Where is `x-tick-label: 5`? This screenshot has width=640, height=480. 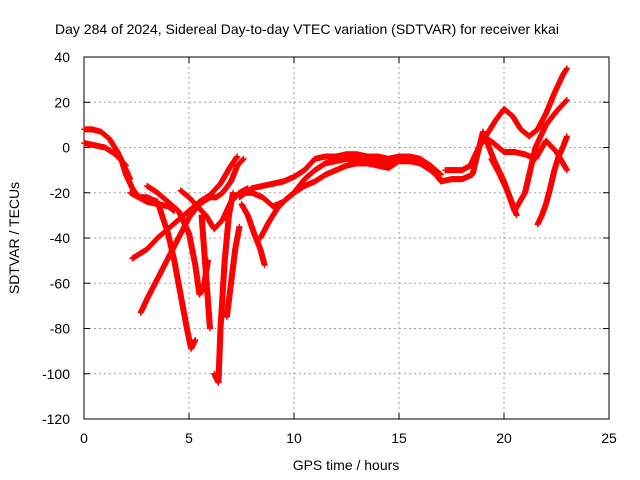
x-tick-label: 5 is located at coordinates (189, 438).